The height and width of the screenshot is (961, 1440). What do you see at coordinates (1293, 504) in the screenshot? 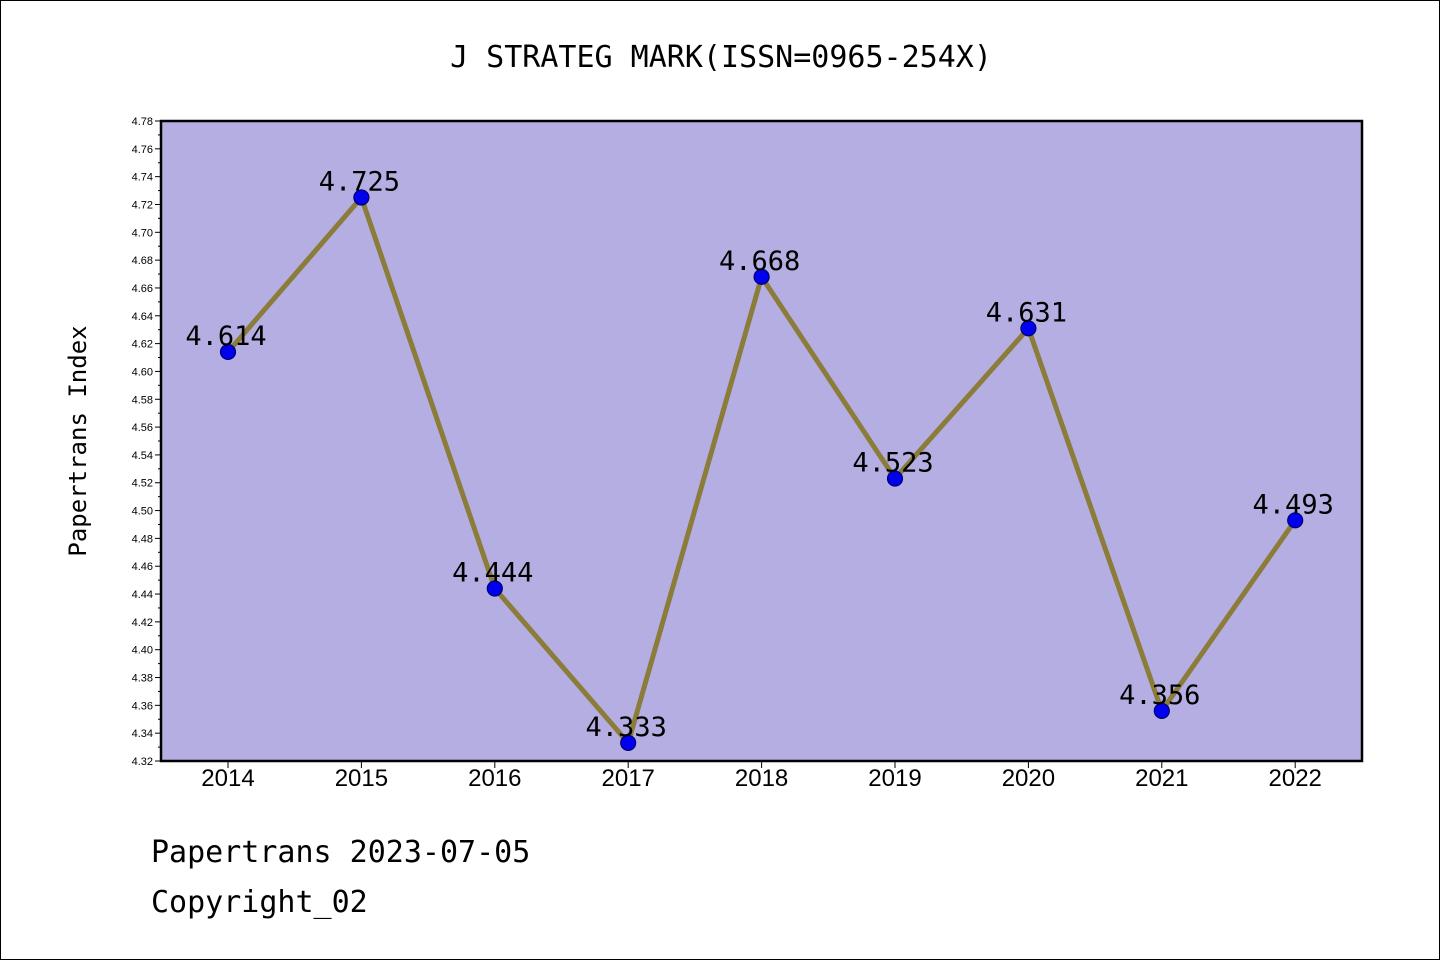
I see `data-label: 4.493` at bounding box center [1293, 504].